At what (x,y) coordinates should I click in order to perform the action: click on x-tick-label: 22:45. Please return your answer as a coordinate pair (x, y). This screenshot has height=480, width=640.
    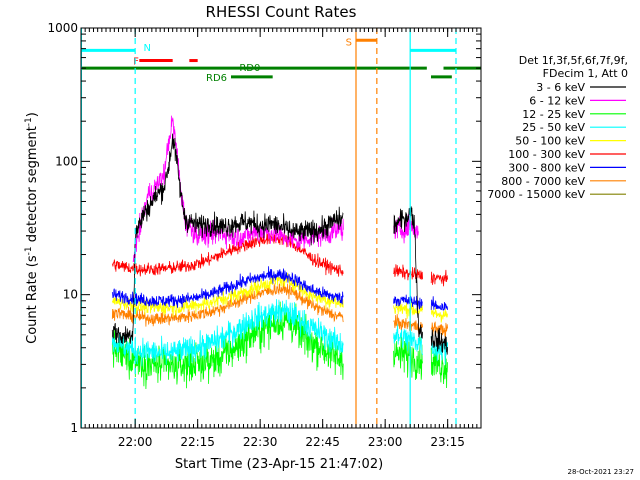
    Looking at the image, I should click on (322, 442).